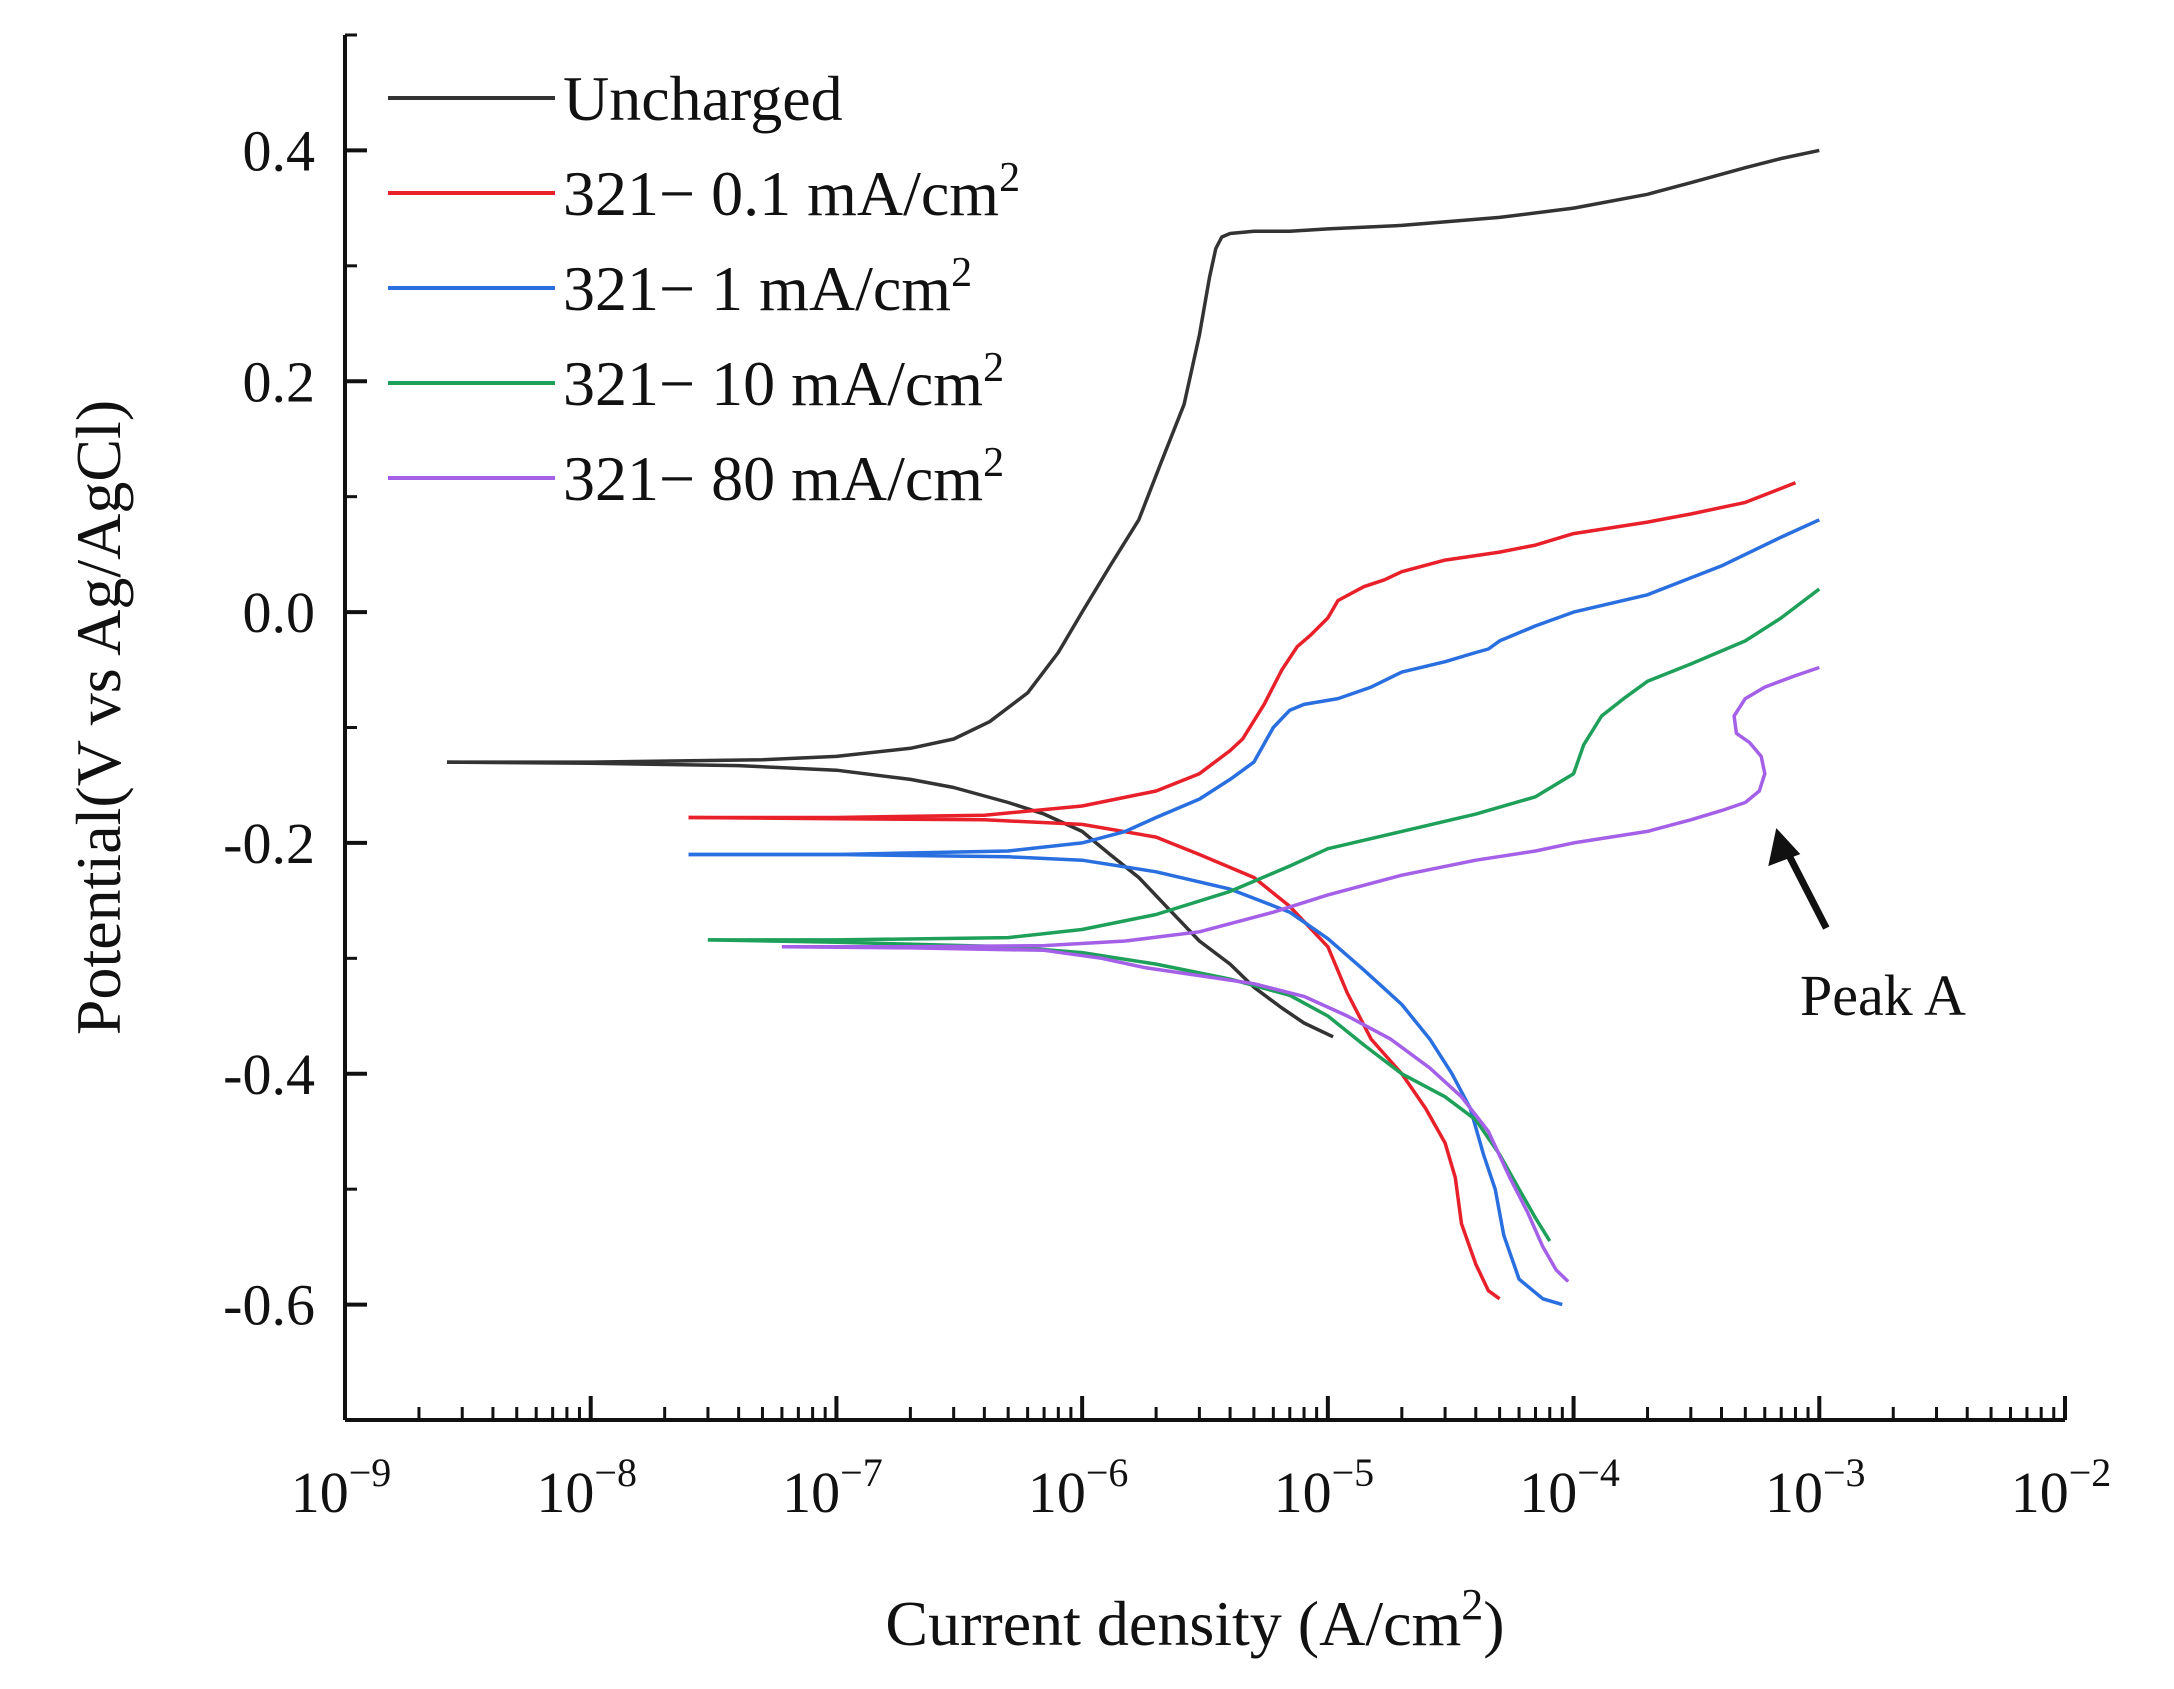 This screenshot has height=1689, width=2174. What do you see at coordinates (1194, 1619) in the screenshot?
I see `x-axis-title: Current density (A/cm2)` at bounding box center [1194, 1619].